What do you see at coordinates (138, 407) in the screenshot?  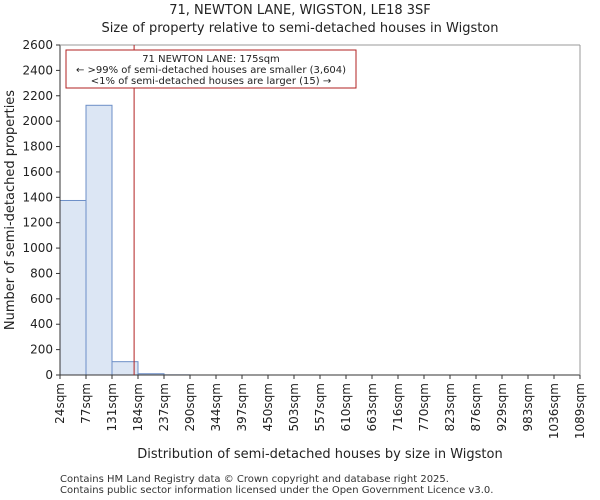 I see `x-tick-label: 184sqm` at bounding box center [138, 407].